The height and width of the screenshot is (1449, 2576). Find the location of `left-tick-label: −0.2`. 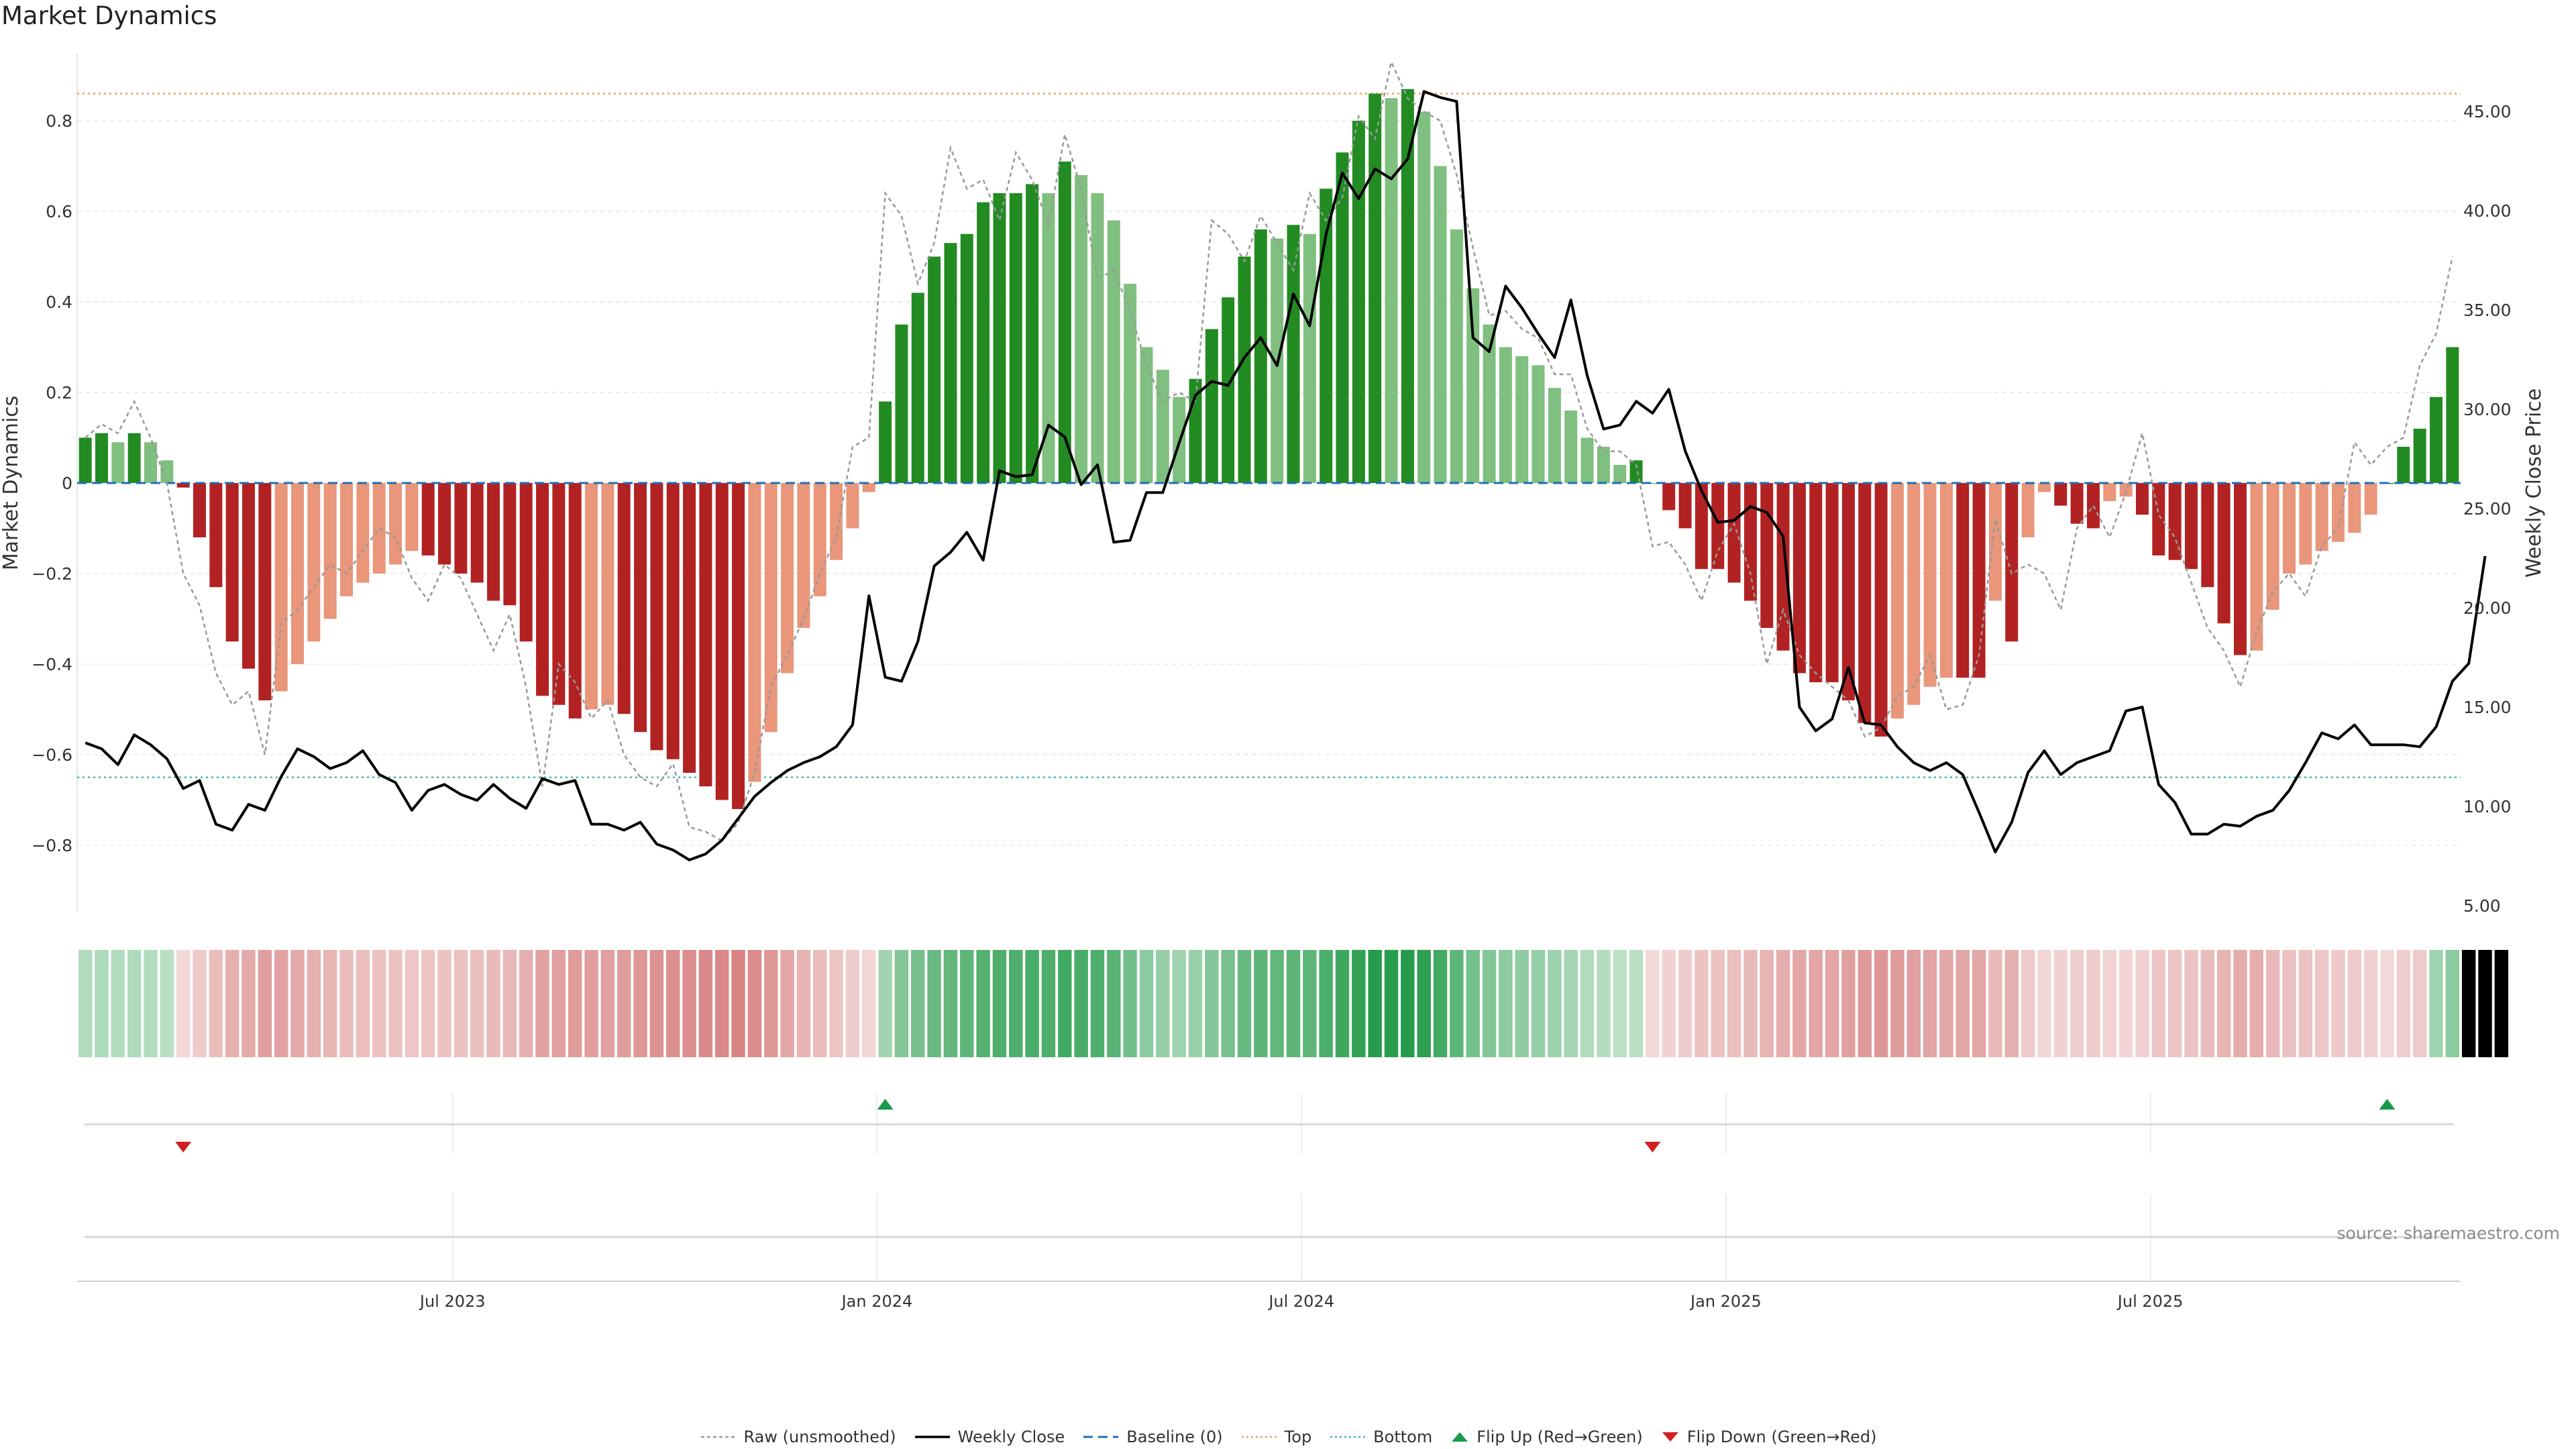

left-tick-label: −0.2 is located at coordinates (52, 574).